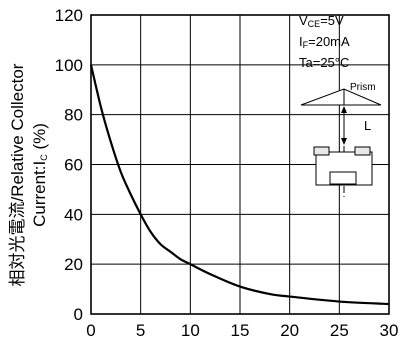  Describe the element at coordinates (28, 174) in the screenshot. I see `y-axis-label: 相対光電流/Relative Collector Current:IC (%)` at that location.